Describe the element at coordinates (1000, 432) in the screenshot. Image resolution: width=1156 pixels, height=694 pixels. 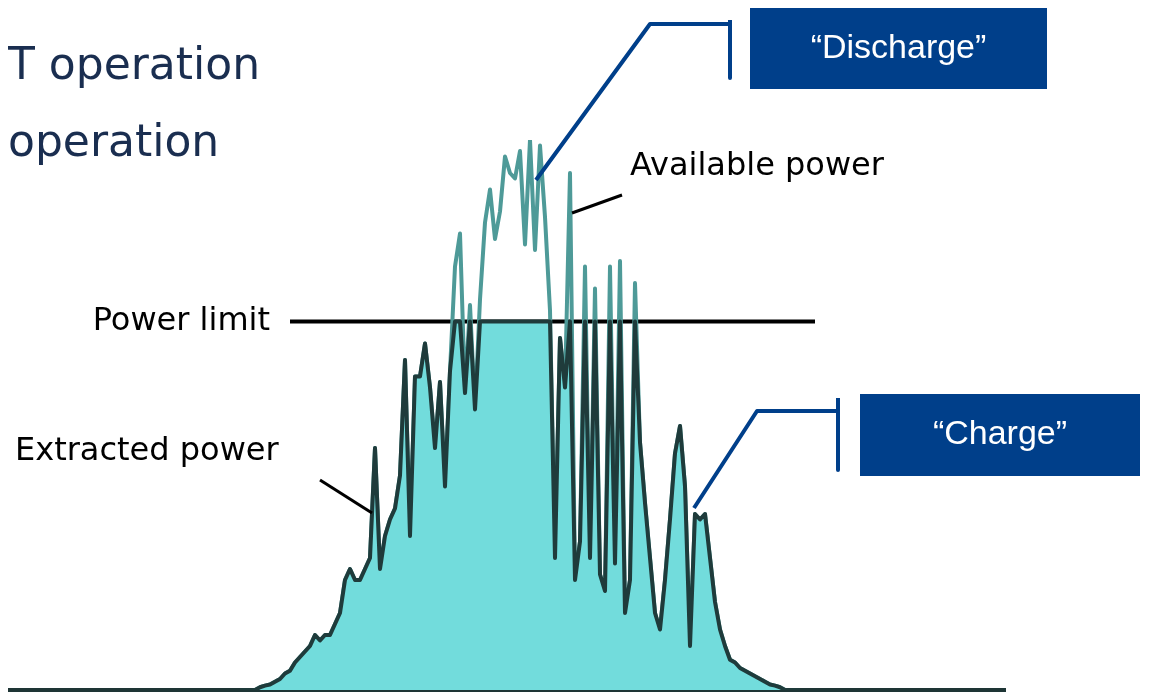
I see `text: “Charge”` at that location.